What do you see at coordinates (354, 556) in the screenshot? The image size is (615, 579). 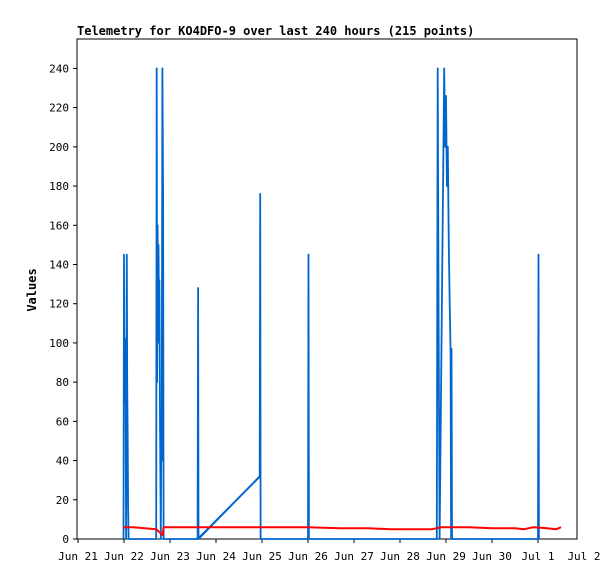 I see `x-tick-label: Jun 27` at bounding box center [354, 556].